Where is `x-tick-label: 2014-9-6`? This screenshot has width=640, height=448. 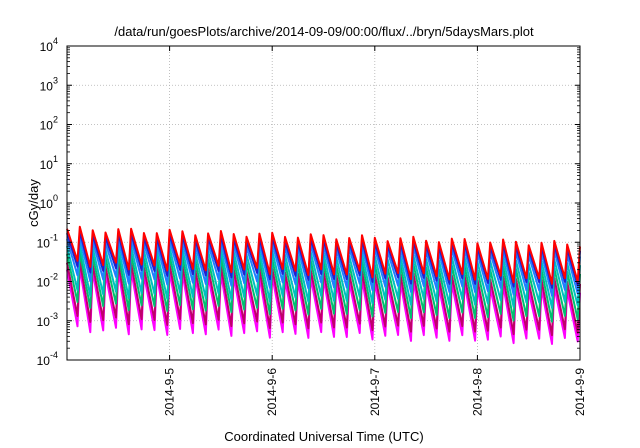
x-tick-label: 2014-9-6 is located at coordinates (272, 392).